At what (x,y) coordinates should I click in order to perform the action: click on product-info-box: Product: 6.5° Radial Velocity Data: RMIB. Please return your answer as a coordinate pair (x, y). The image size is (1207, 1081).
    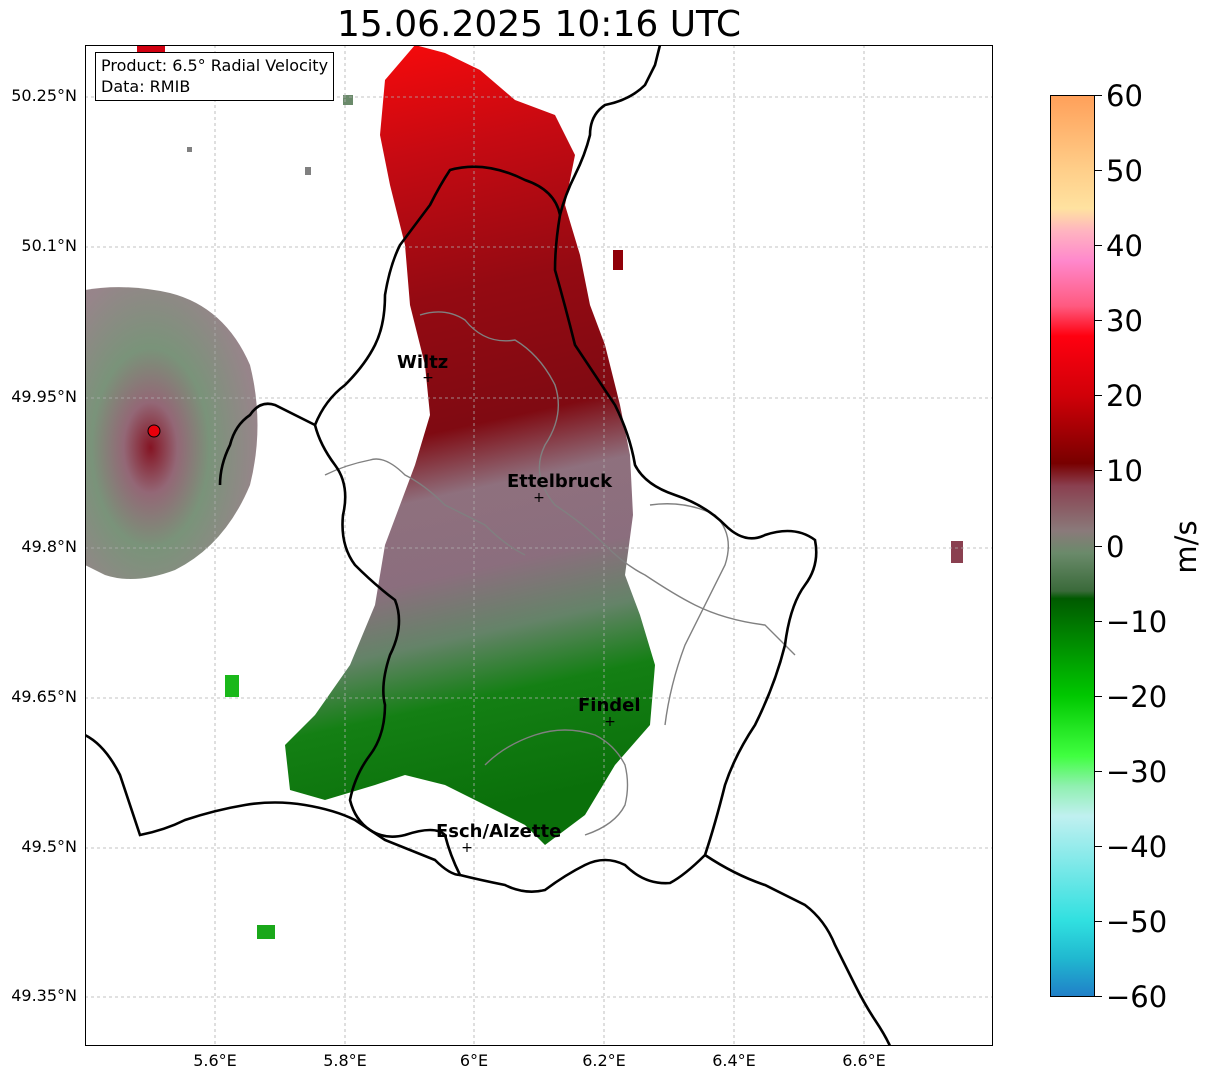
    Looking at the image, I should click on (215, 76).